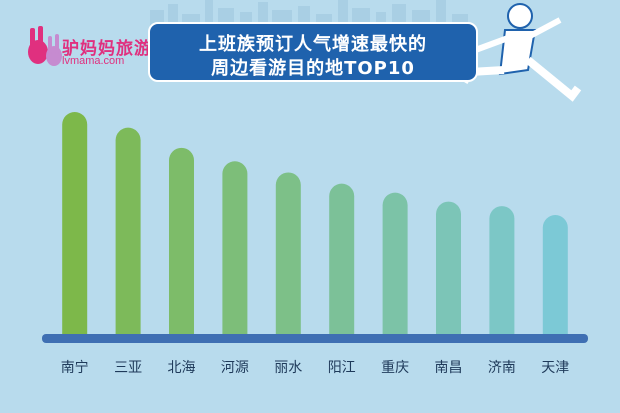 The height and width of the screenshot is (413, 620). What do you see at coordinates (555, 368) in the screenshot?
I see `category-label: 天津` at bounding box center [555, 368].